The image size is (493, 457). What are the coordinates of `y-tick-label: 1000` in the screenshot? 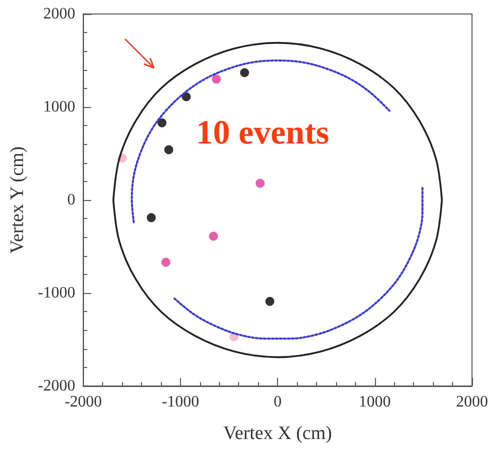 It's located at (59, 107).